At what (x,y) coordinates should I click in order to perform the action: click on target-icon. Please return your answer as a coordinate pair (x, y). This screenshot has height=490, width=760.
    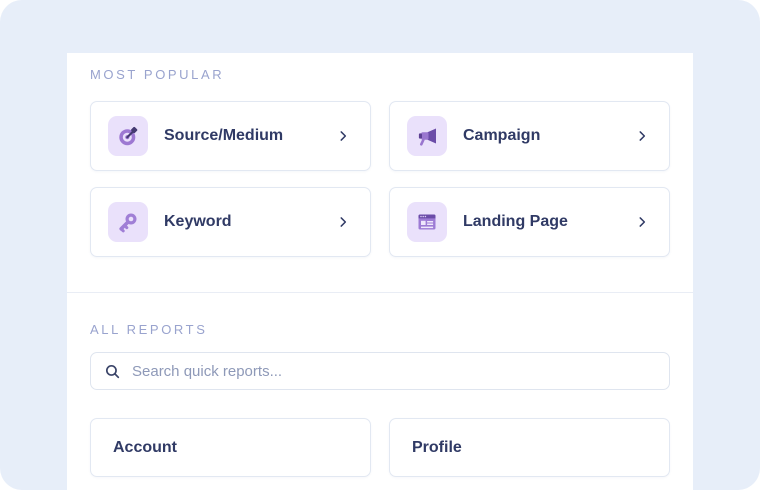
    Looking at the image, I should click on (128, 136).